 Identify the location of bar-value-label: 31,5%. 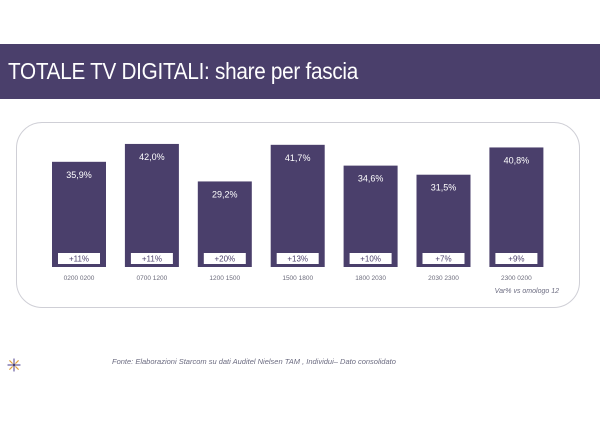
(444, 188).